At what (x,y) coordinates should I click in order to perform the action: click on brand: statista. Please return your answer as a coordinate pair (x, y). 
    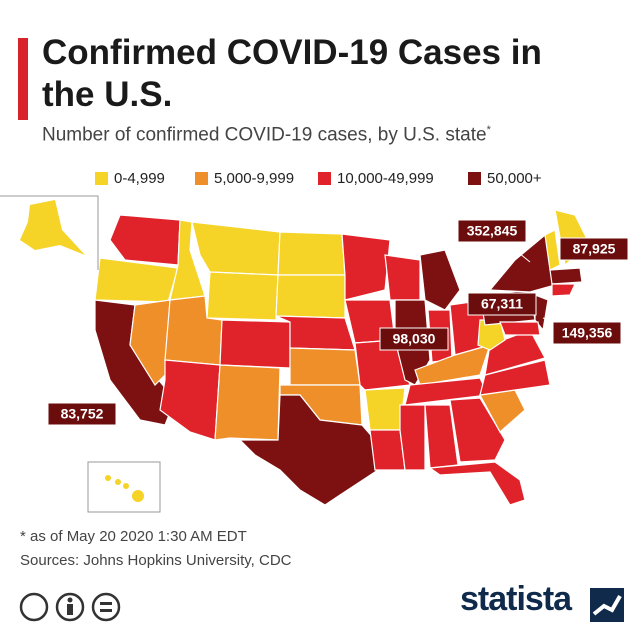
    Looking at the image, I should click on (516, 599).